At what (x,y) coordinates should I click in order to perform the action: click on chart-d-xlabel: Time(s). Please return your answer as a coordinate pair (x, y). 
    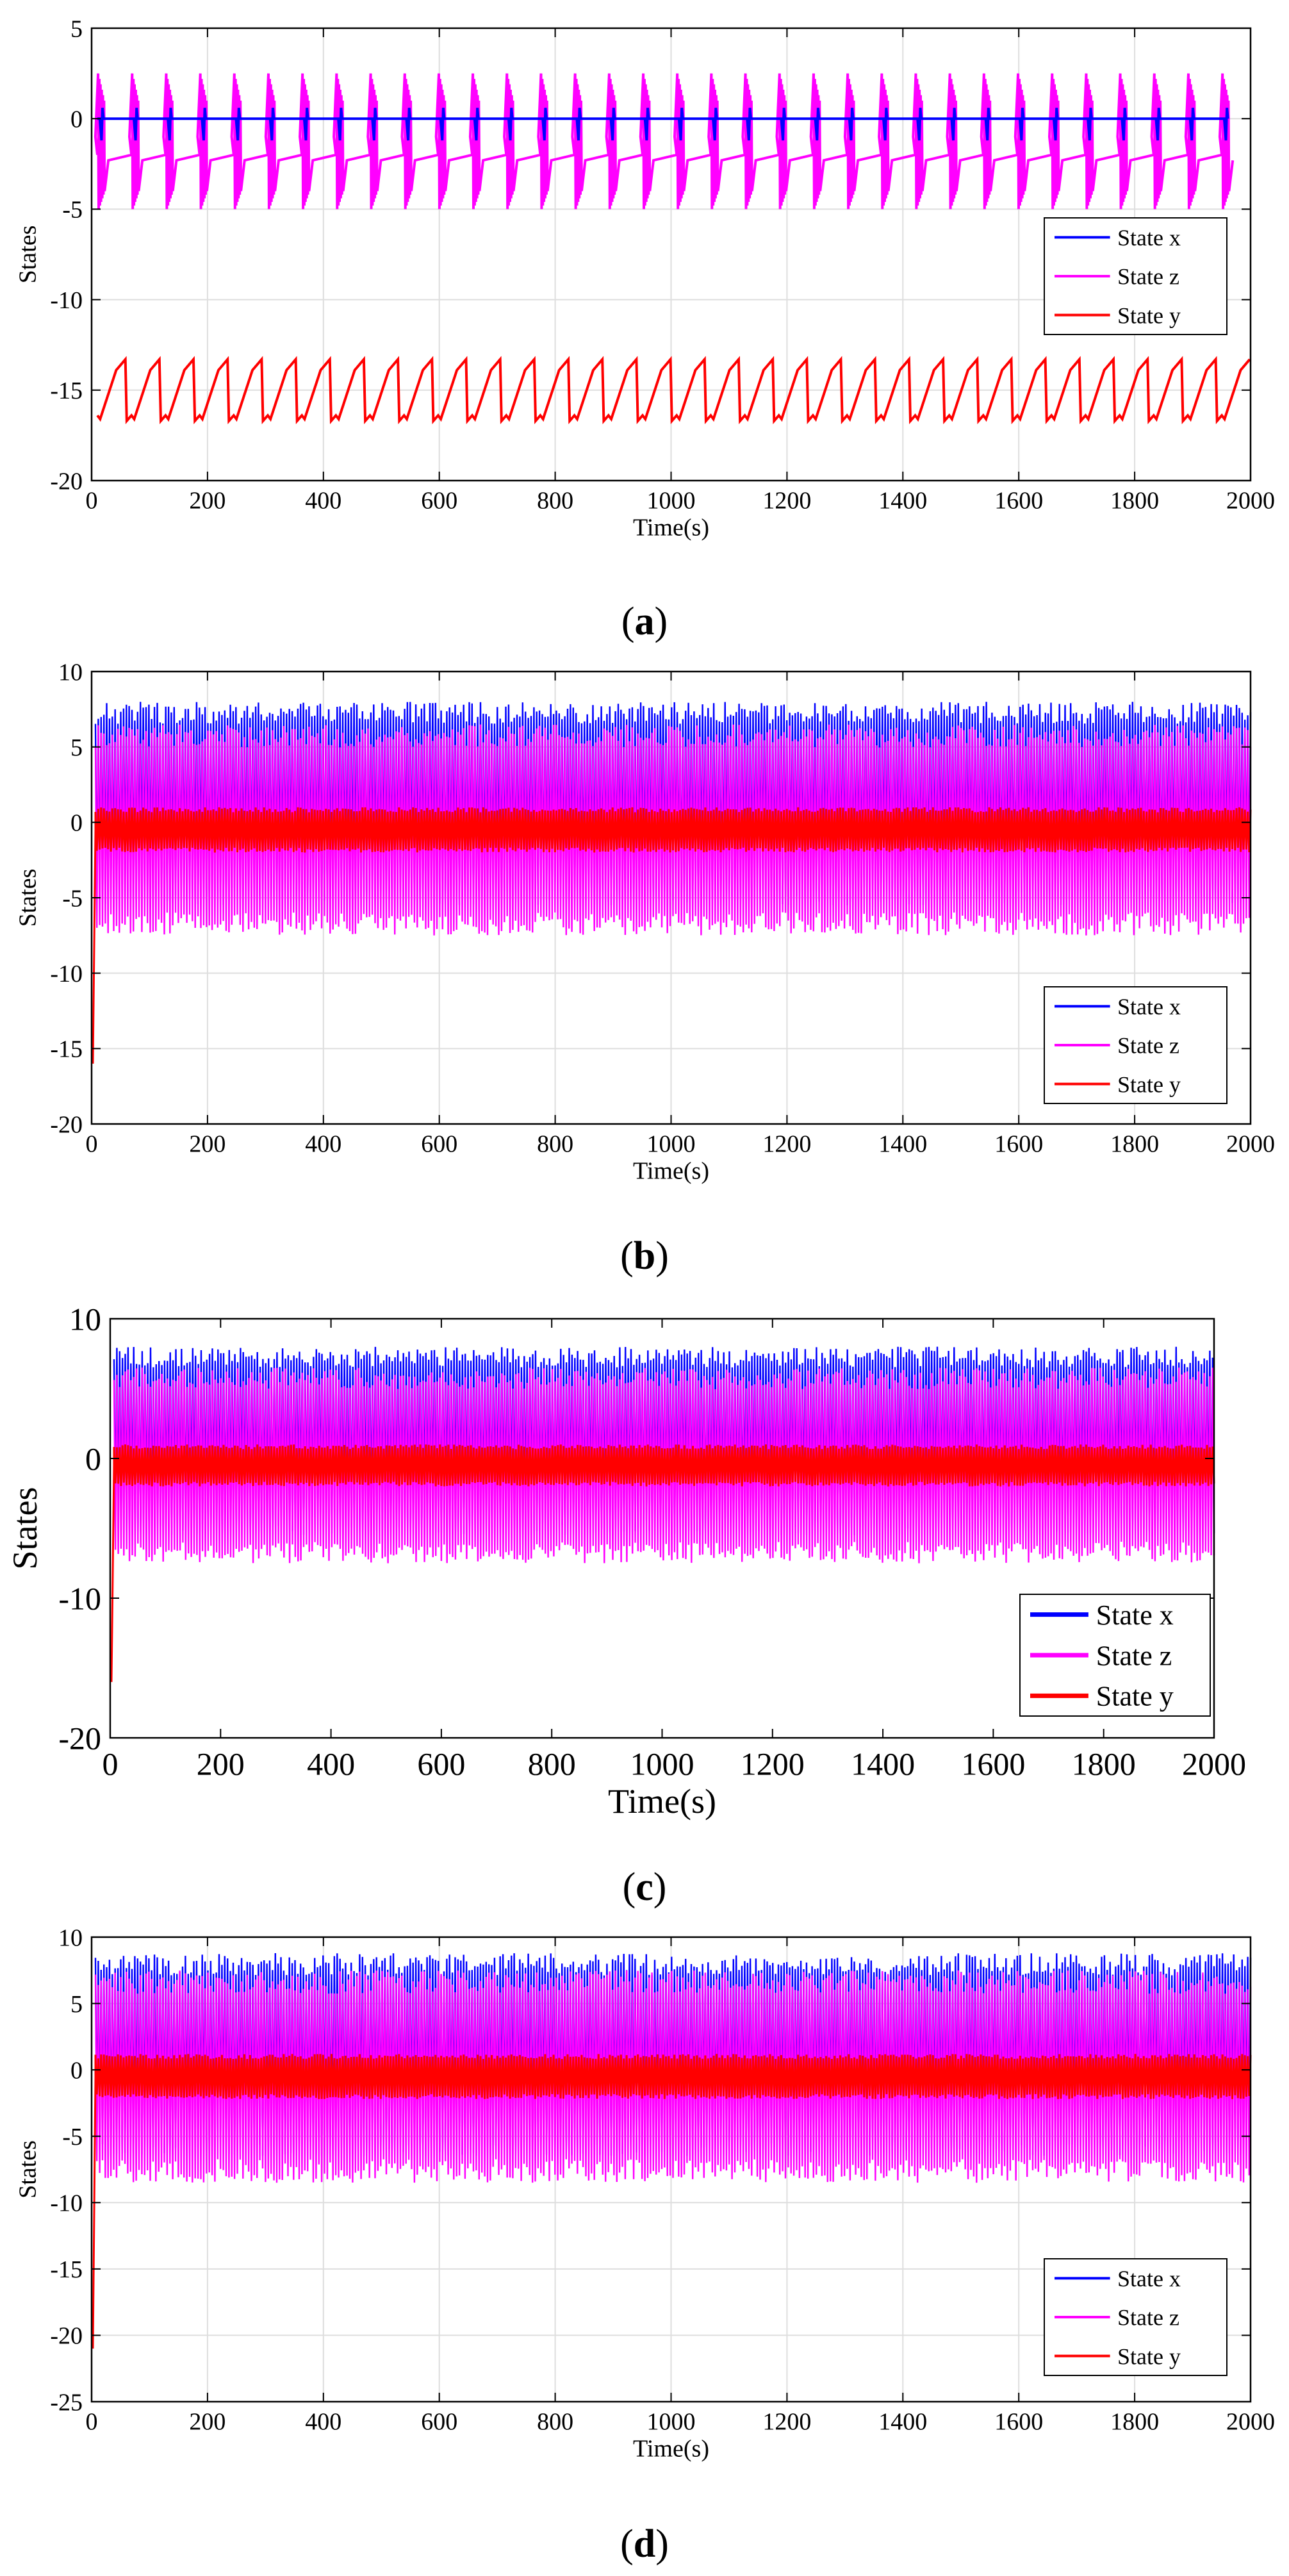
    Looking at the image, I should click on (671, 2449).